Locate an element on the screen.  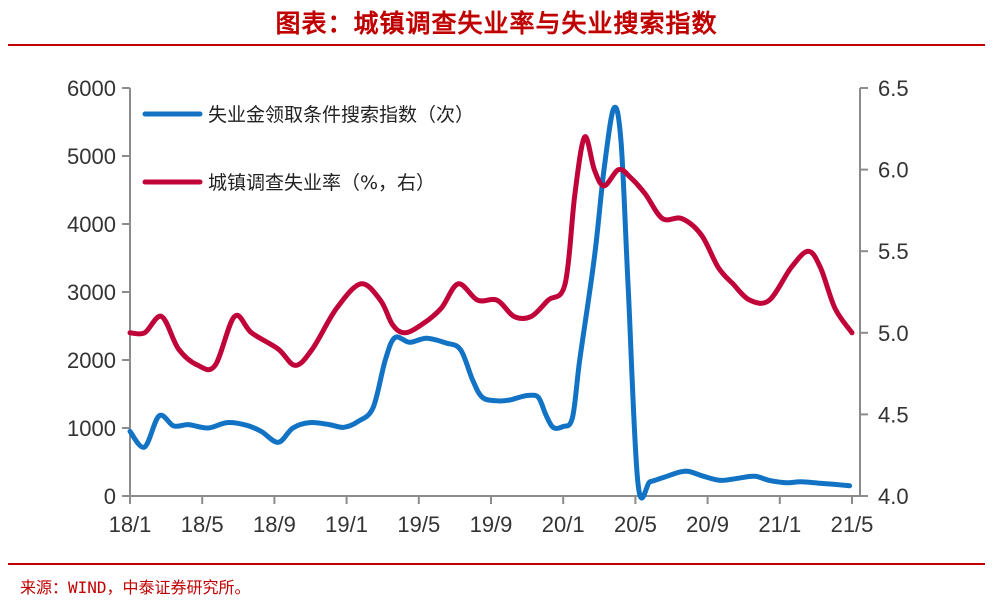
left-tick-label: 6000 is located at coordinates (91, 88).